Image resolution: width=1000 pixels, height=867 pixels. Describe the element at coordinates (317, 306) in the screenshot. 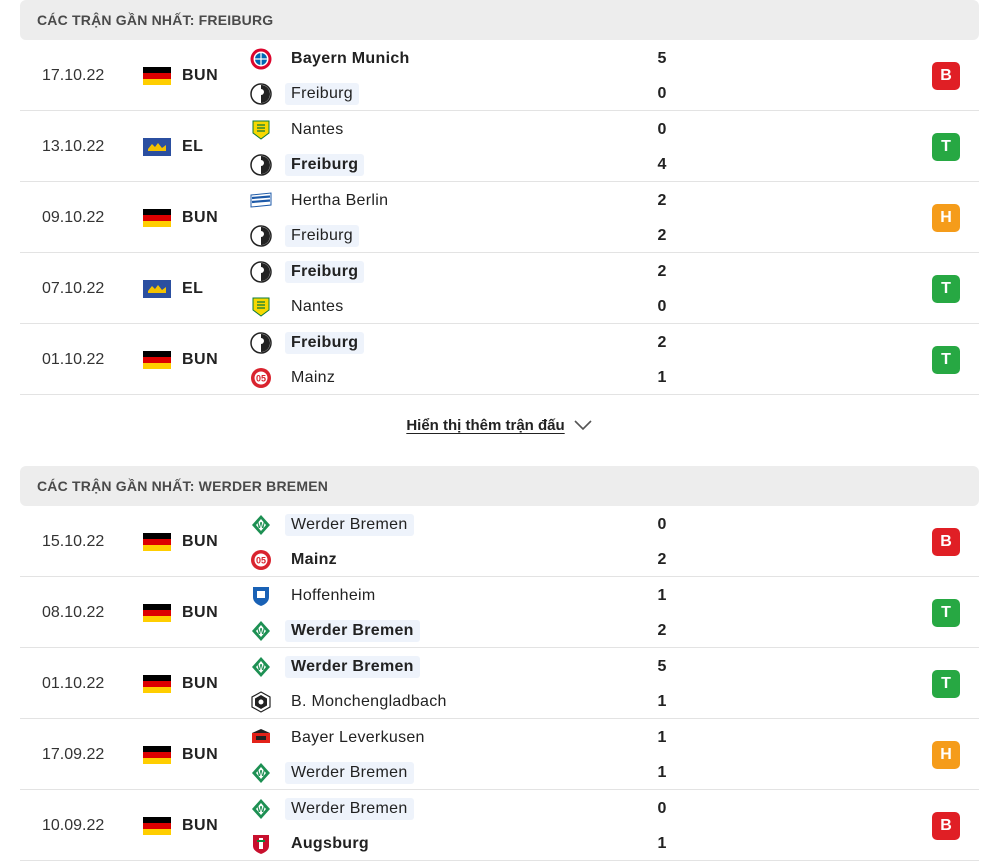

I see `away-team-name: Nantes` at that location.